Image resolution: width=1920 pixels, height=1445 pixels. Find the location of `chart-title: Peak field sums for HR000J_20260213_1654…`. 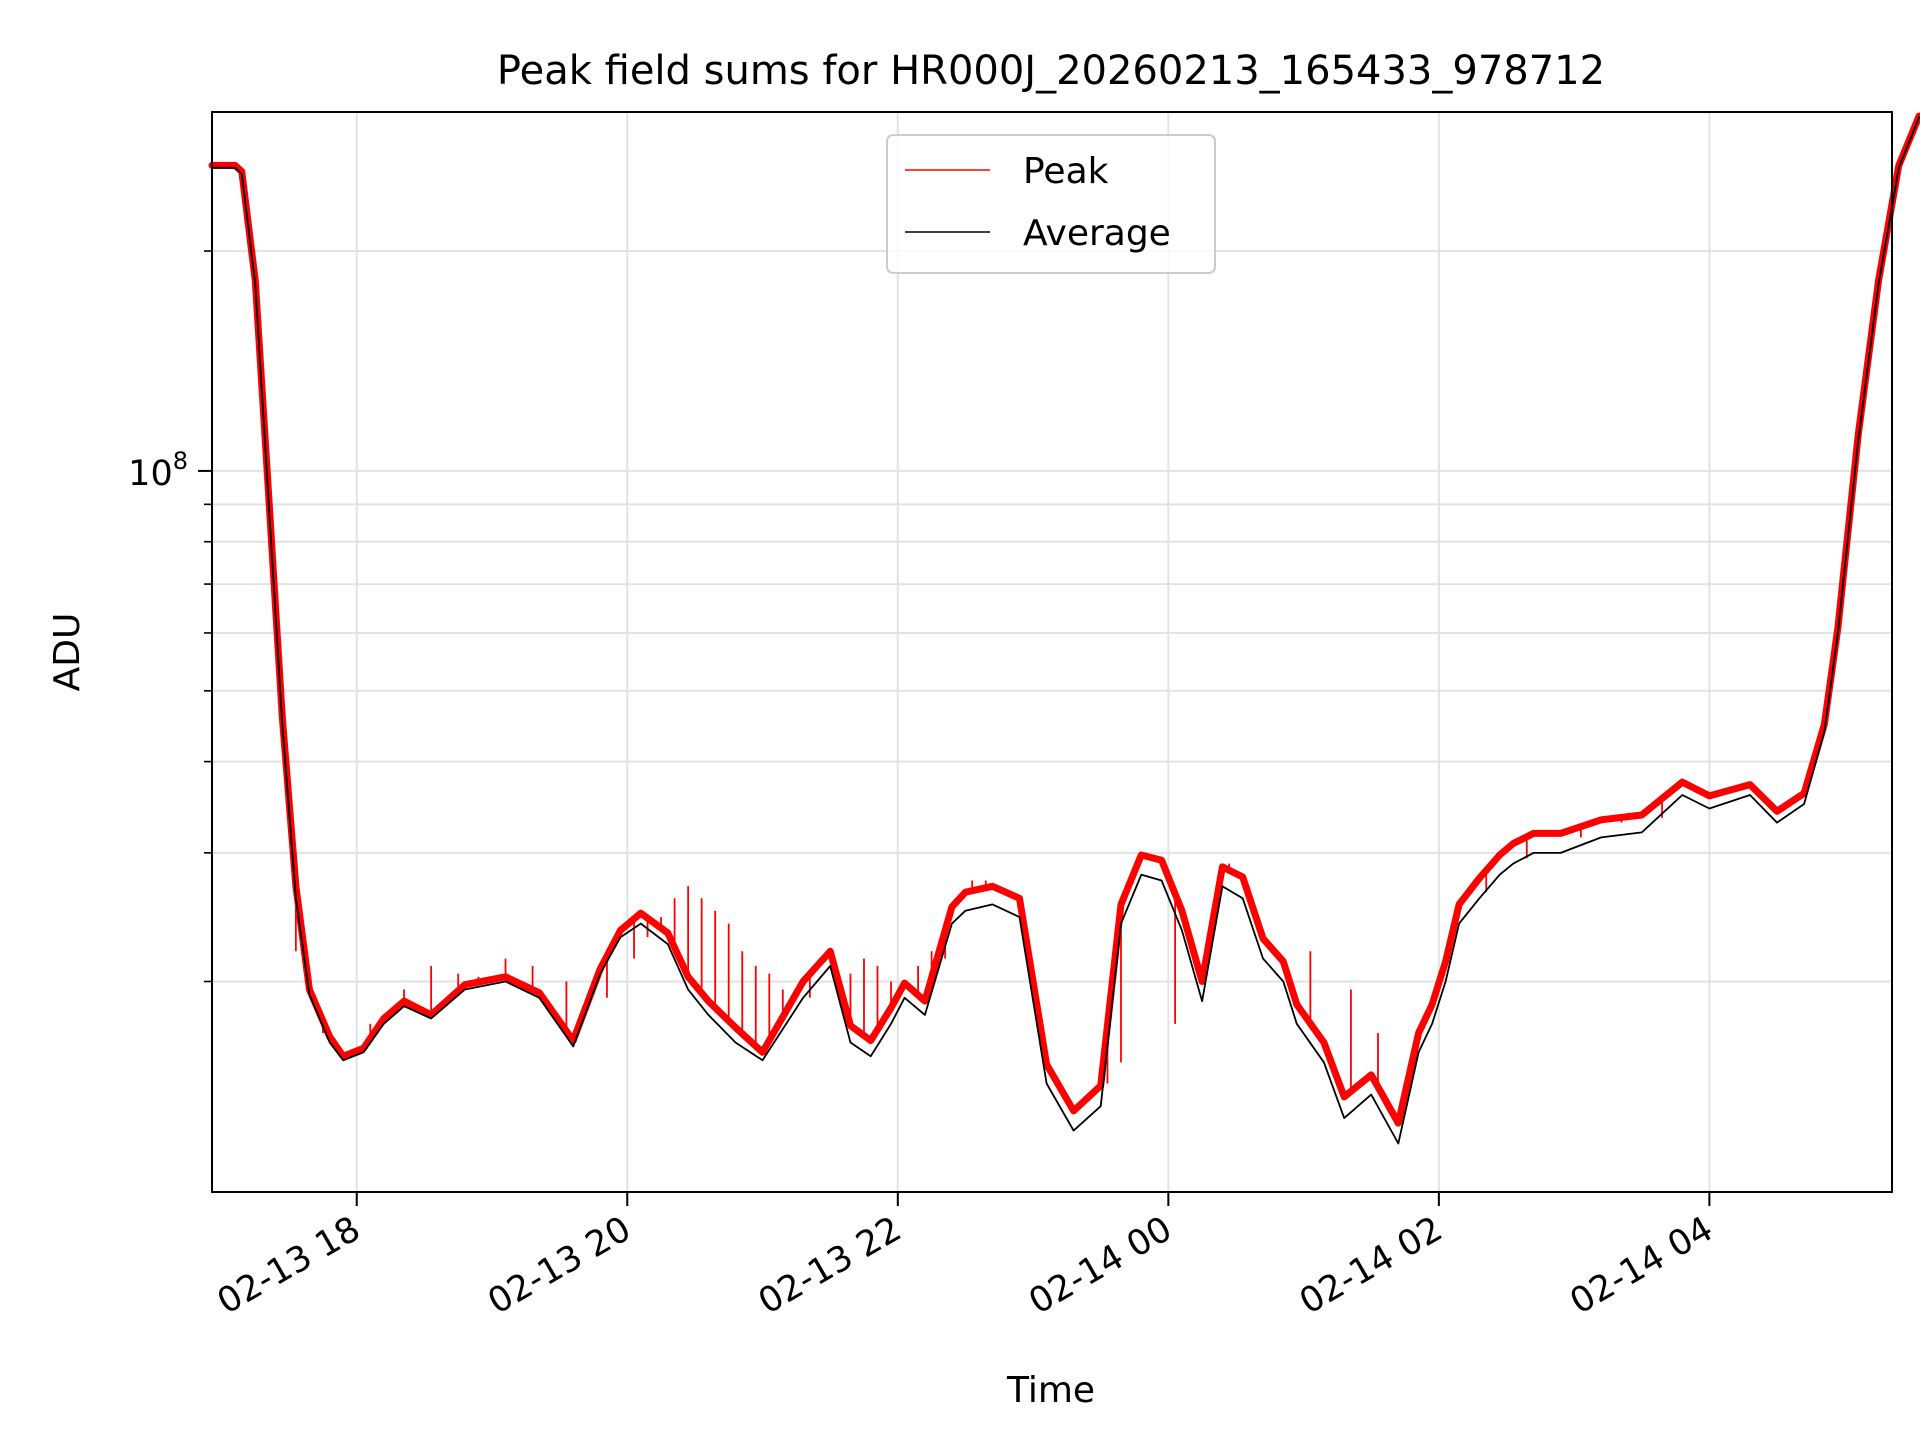

chart-title: Peak field sums for HR000J_20260213_1654… is located at coordinates (1051, 71).